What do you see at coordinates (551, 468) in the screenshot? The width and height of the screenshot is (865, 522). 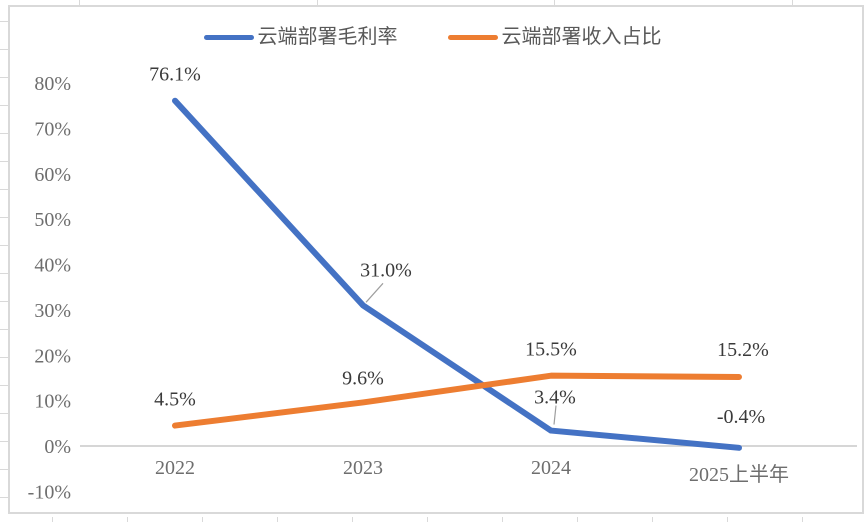 I see `x-axis-label: 2024` at bounding box center [551, 468].